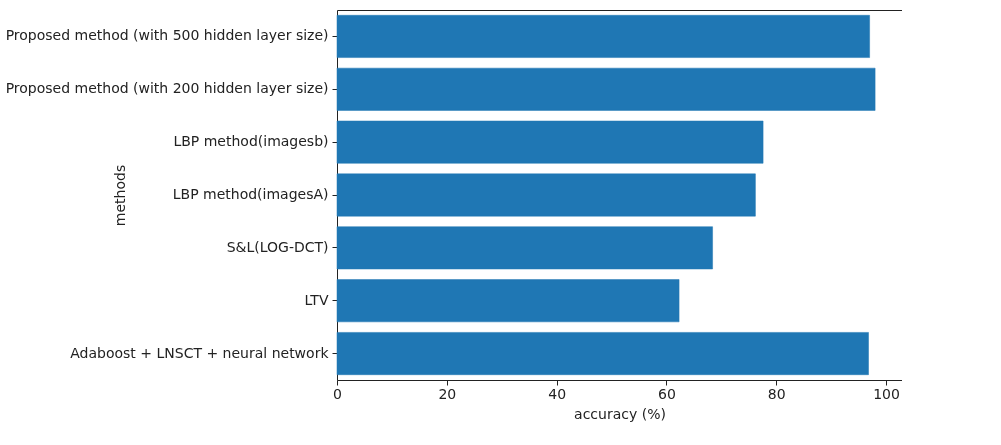  Describe the element at coordinates (557, 393) in the screenshot. I see `x-tick-label: 40` at that location.